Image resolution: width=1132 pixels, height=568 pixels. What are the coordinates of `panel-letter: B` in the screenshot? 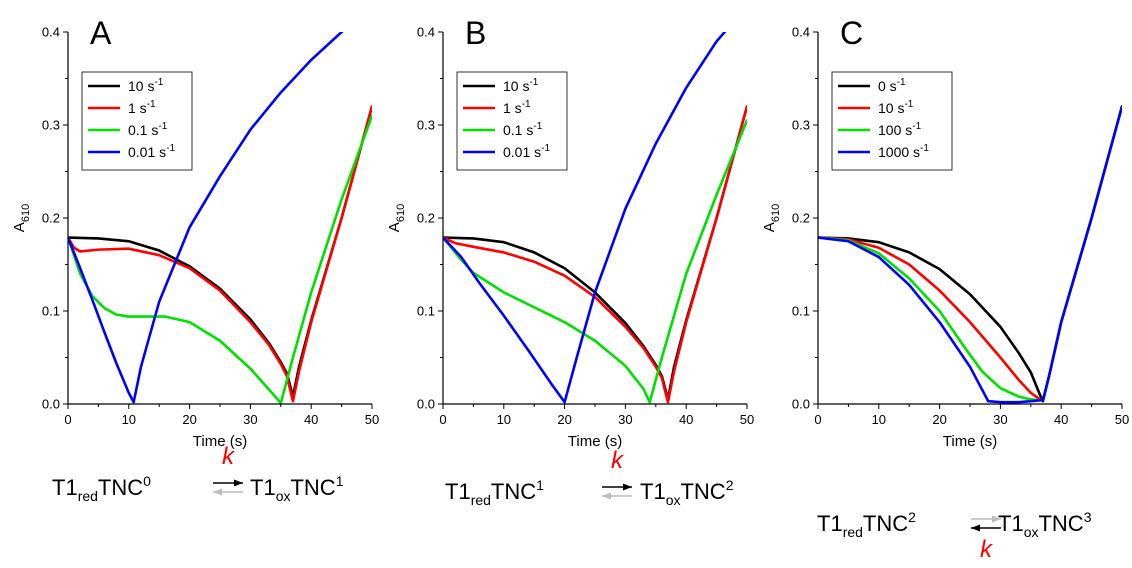 It's located at (475, 33).